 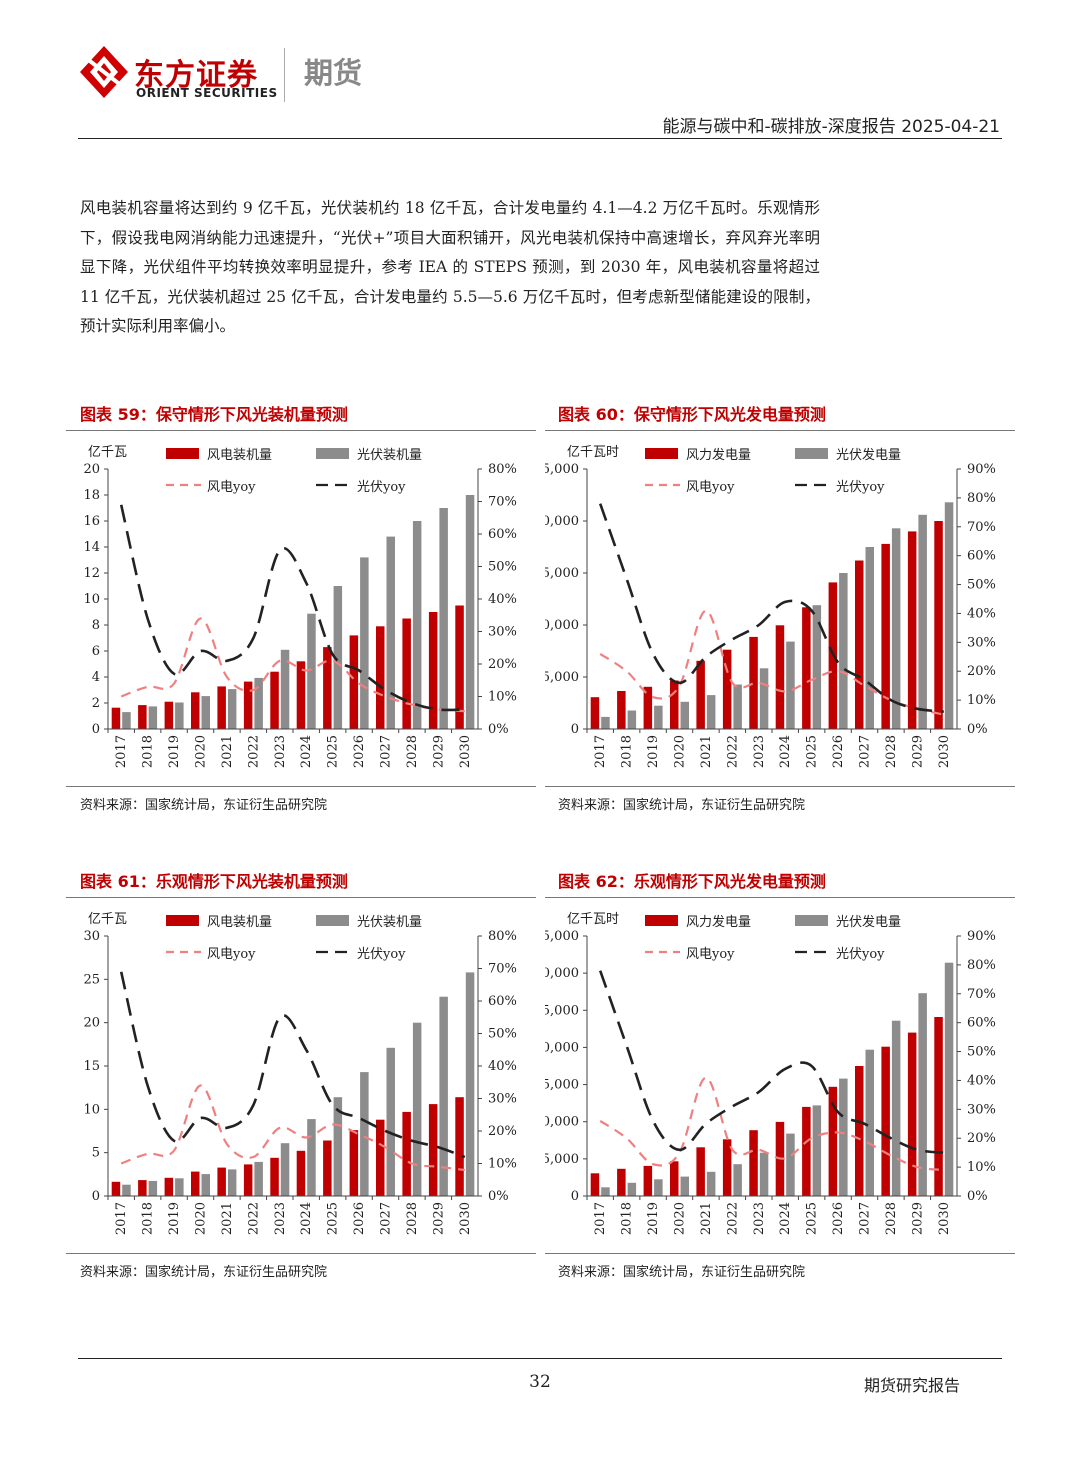 What do you see at coordinates (104, 72) in the screenshot?
I see `logo-mark-icon` at bounding box center [104, 72].